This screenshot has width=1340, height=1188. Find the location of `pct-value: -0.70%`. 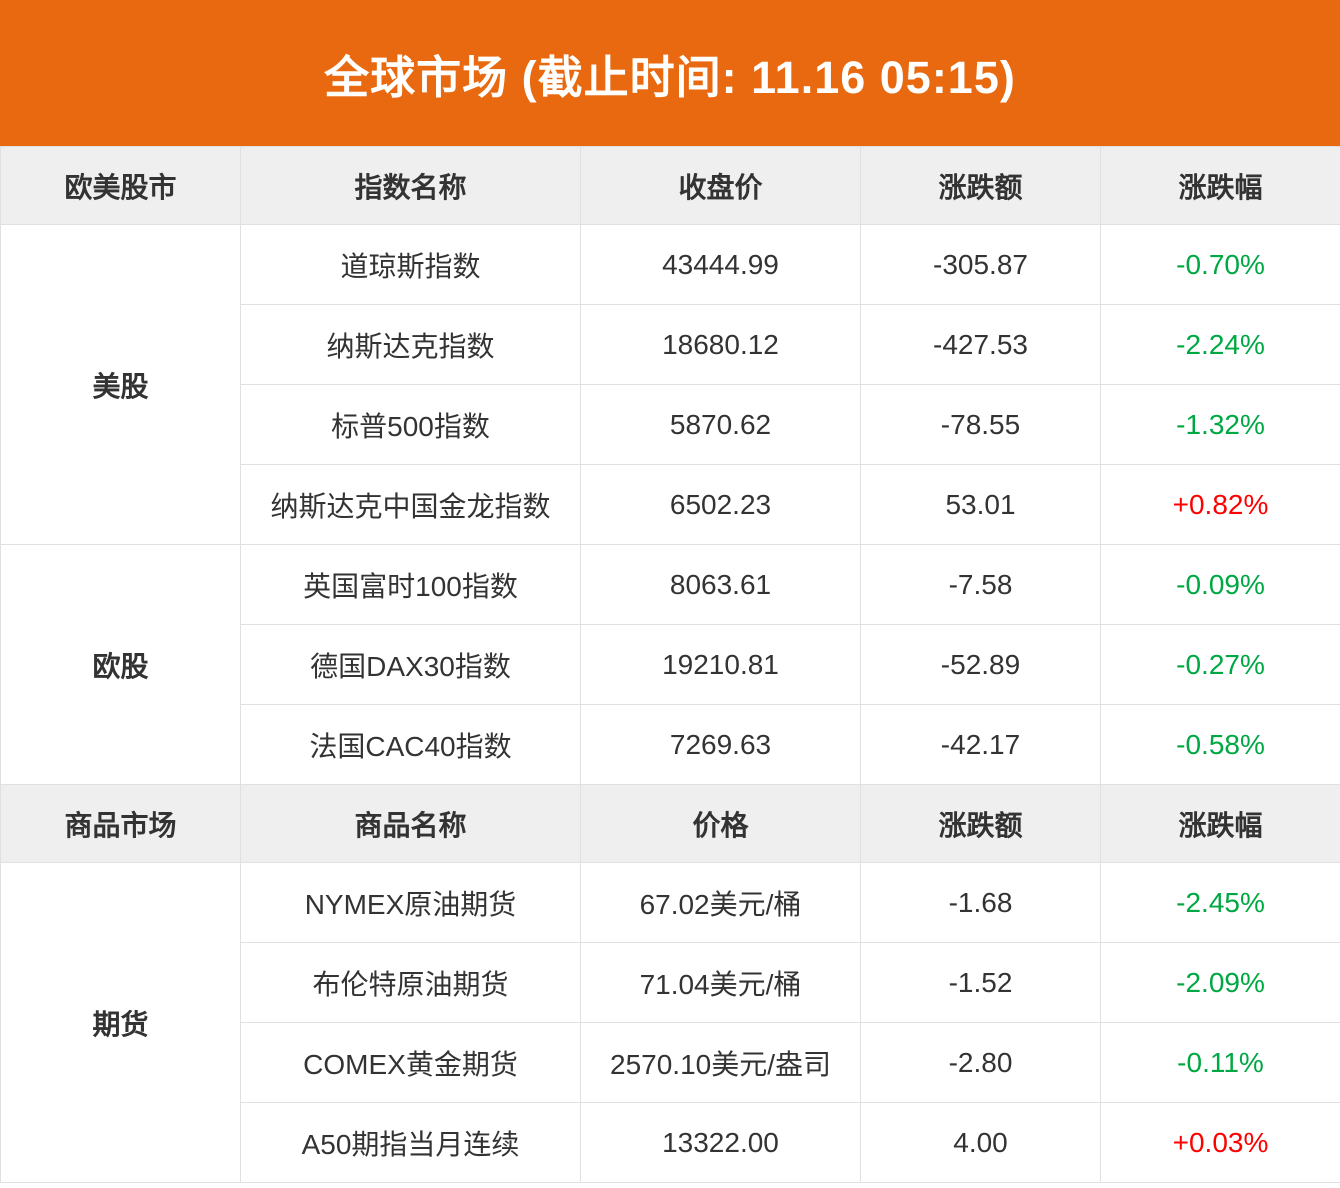

pct-value: -0.70% is located at coordinates (1220, 264).